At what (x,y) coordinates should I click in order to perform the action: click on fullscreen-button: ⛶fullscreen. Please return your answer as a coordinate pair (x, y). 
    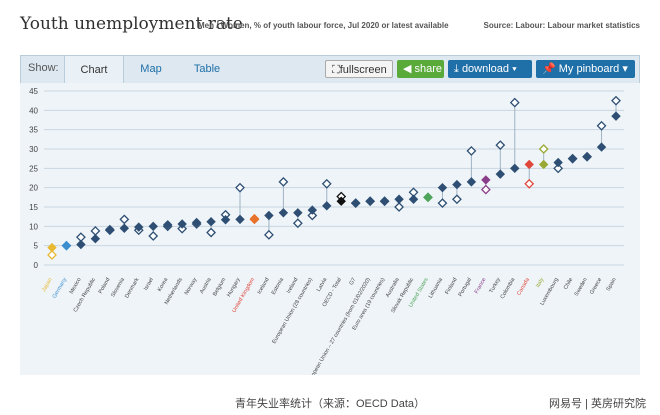
    Looking at the image, I should click on (359, 69).